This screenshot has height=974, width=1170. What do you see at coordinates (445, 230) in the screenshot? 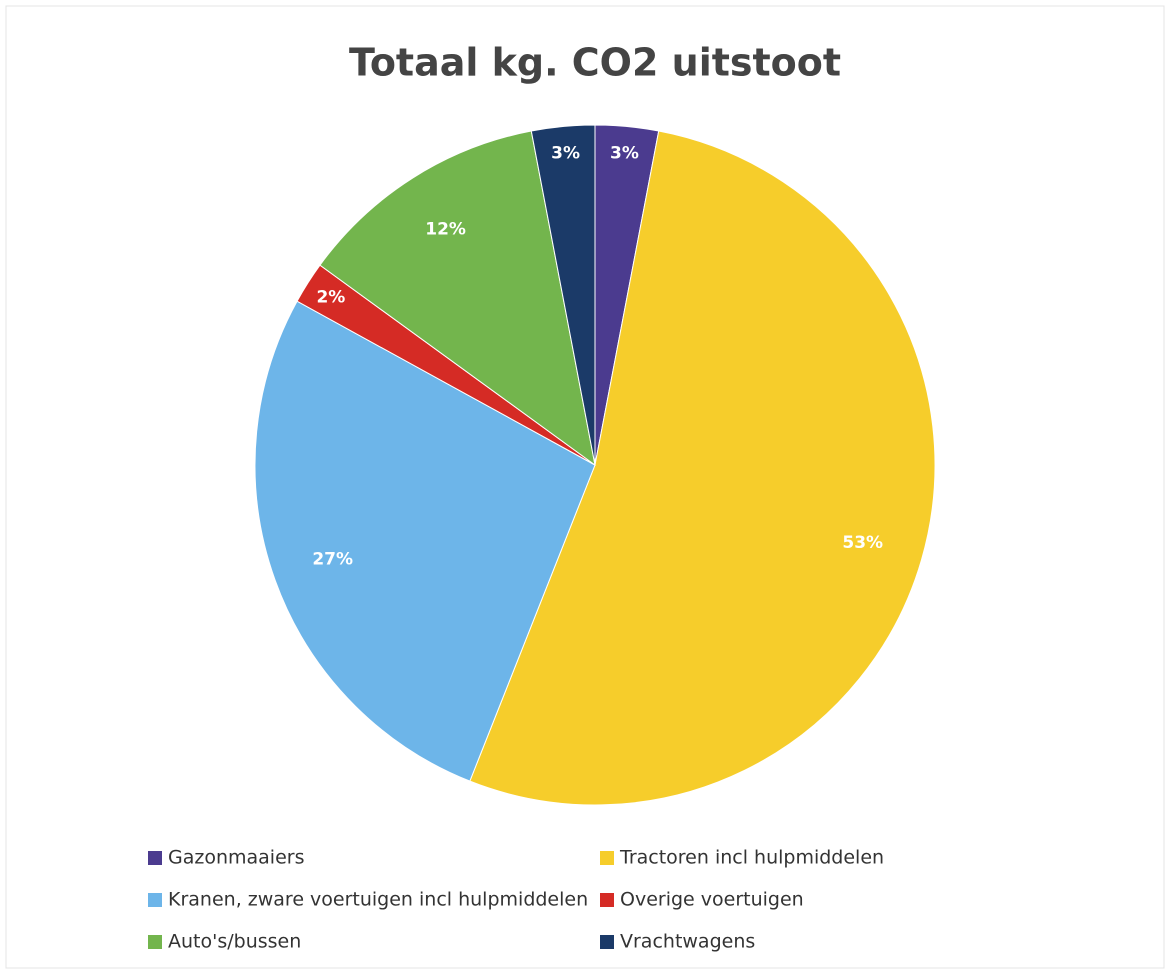
I see `data-label: 12%` at bounding box center [445, 230].